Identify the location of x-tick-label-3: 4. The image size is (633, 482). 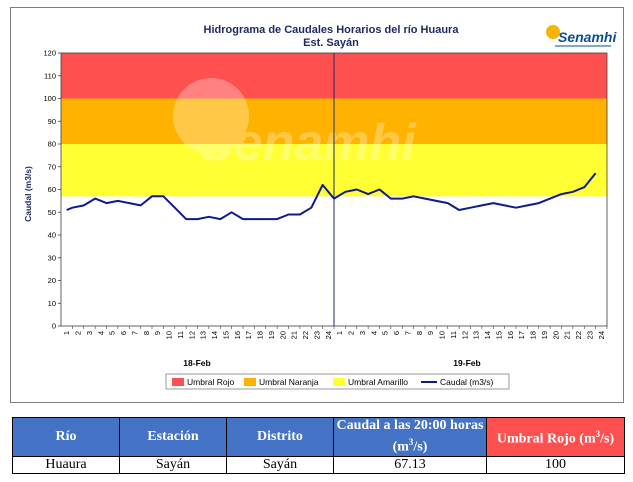
(100, 333).